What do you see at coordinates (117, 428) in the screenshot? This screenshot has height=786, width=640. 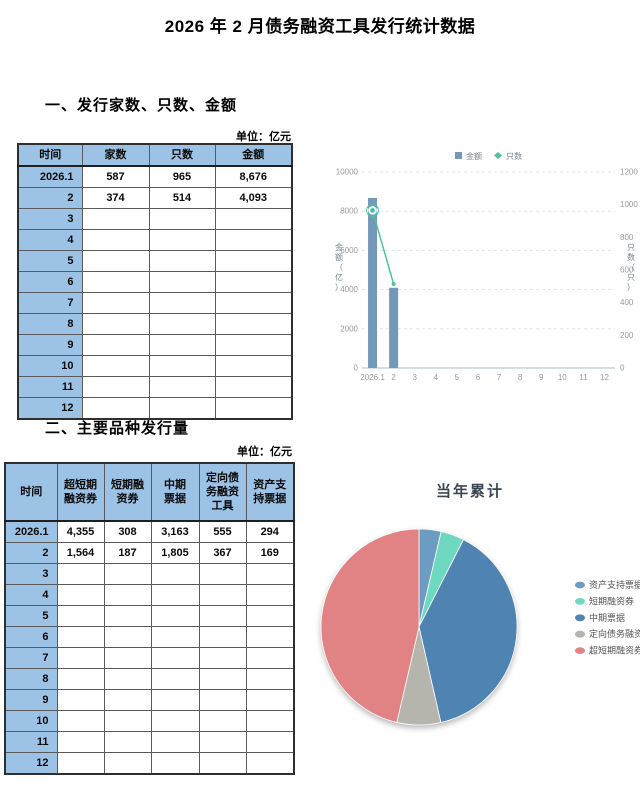 I see `section2-heading: 二、主要品种发行量` at bounding box center [117, 428].